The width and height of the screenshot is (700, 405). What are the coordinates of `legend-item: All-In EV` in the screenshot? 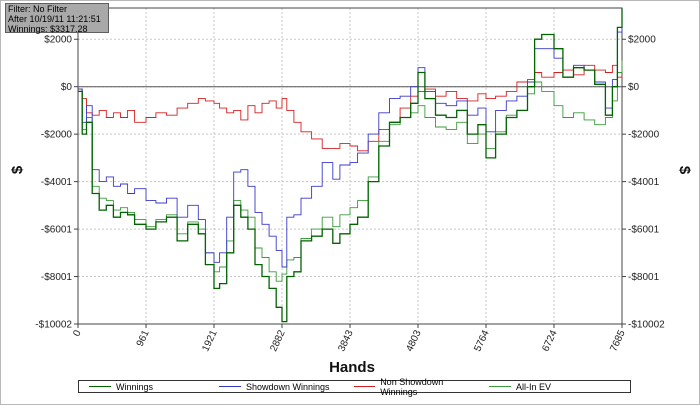 It's located at (549, 387).